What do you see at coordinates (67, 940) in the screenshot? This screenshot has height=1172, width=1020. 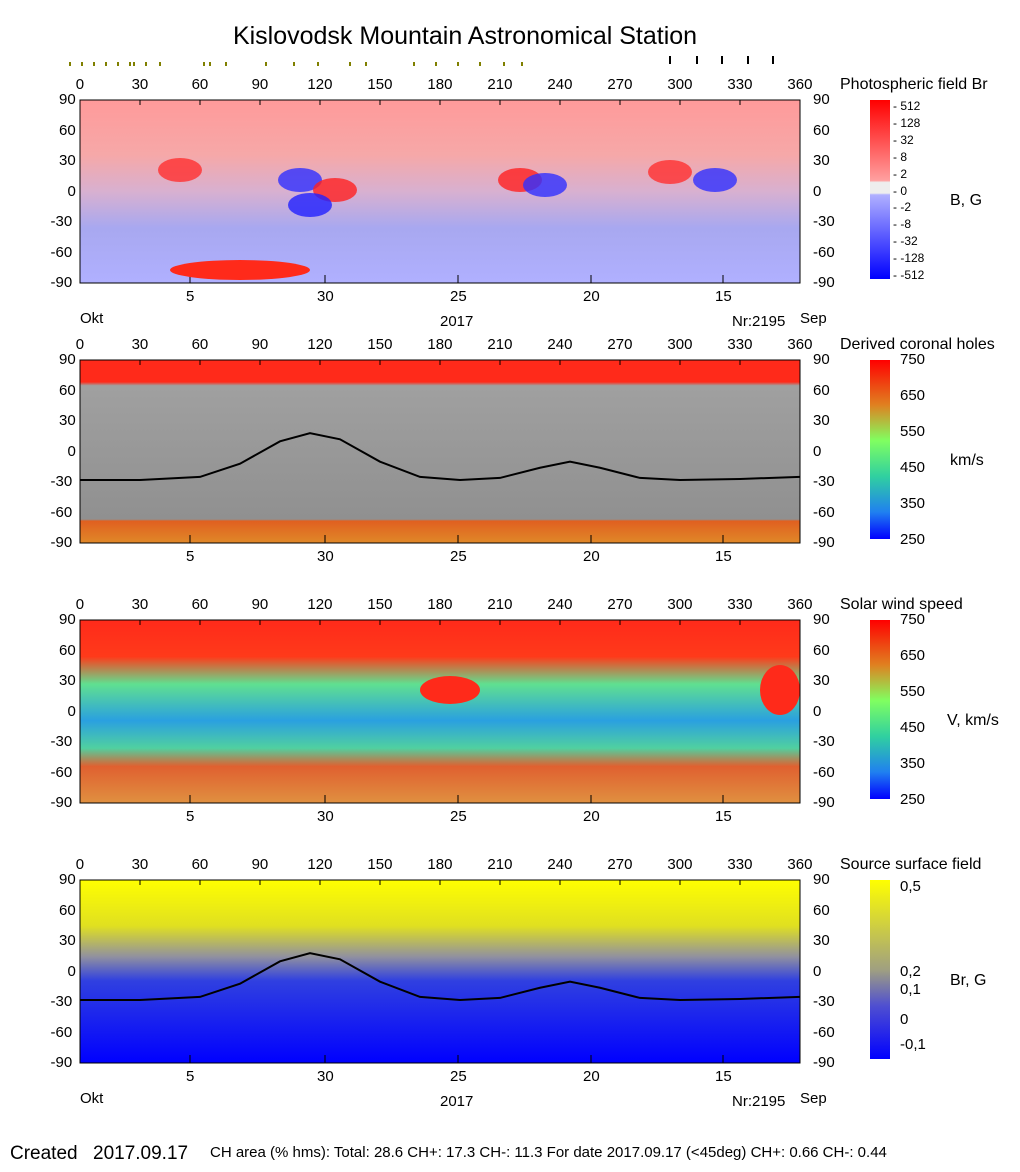 I see `lat-tick-label-left: 30` at bounding box center [67, 940].